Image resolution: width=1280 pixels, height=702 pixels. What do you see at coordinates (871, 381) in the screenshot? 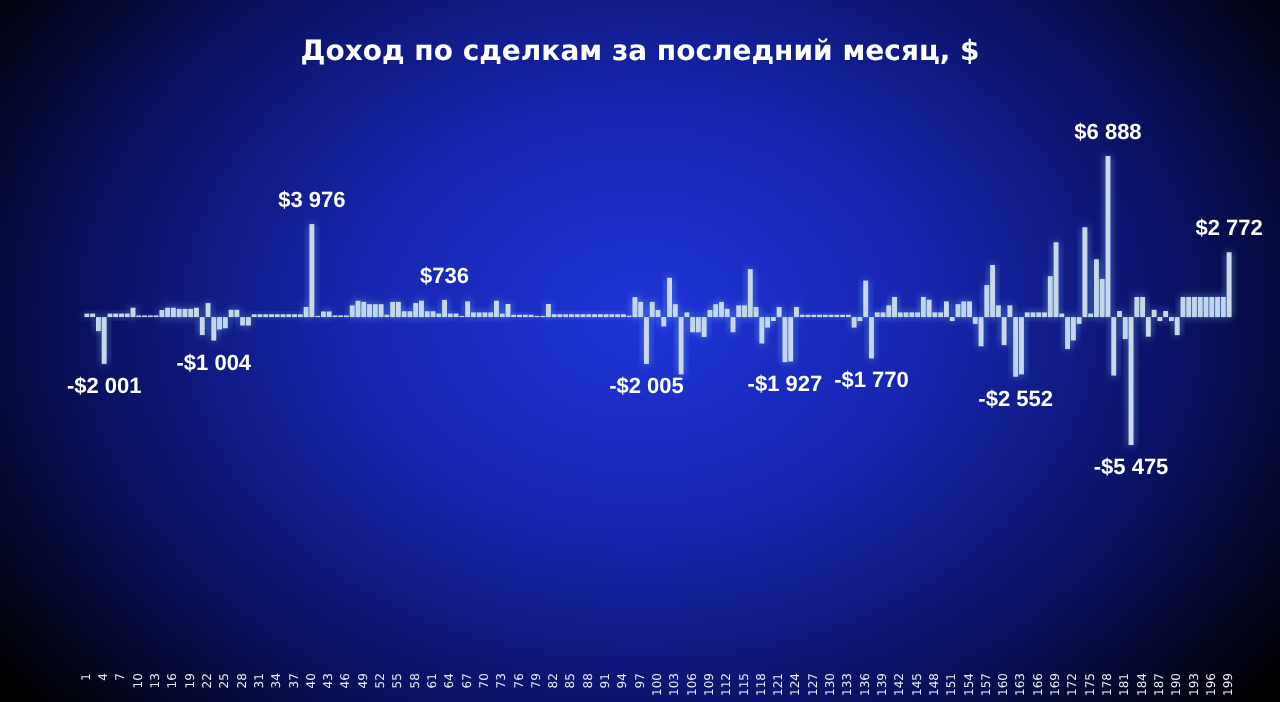
I see `data-label: -$1 770` at bounding box center [871, 381].